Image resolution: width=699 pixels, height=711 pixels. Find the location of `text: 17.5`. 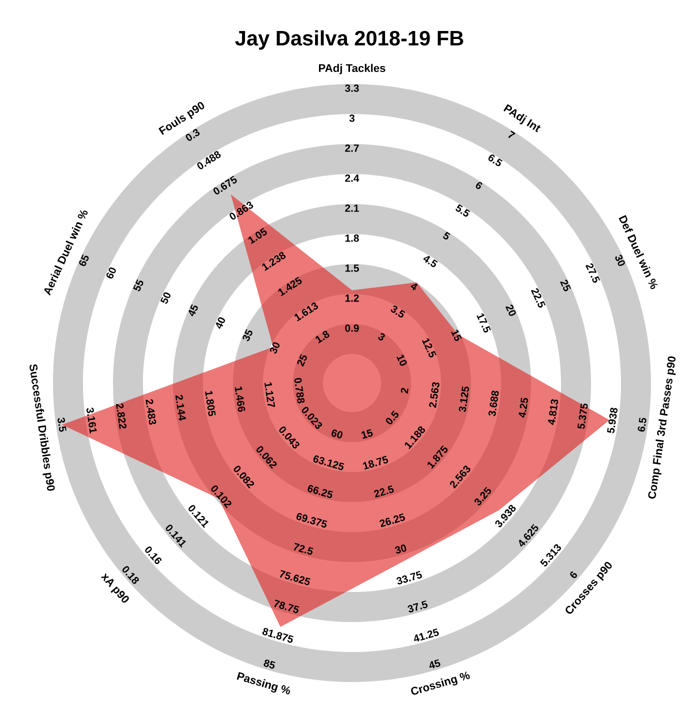

text: 17.5 is located at coordinates (484, 323).